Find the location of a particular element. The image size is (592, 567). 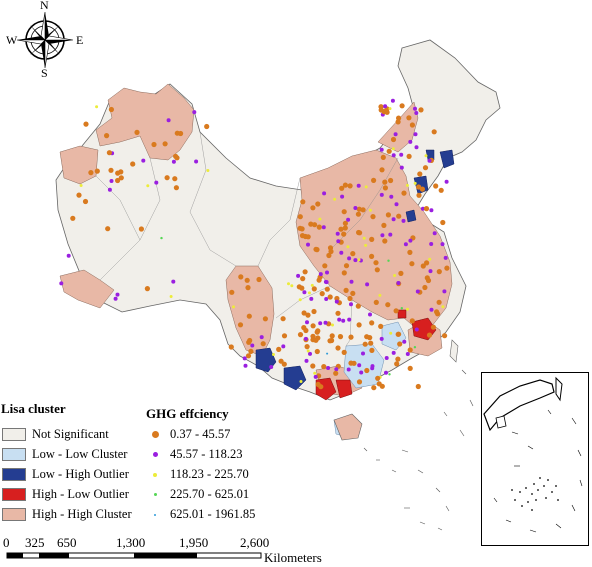

hainan-island is located at coordinates (348, 427).